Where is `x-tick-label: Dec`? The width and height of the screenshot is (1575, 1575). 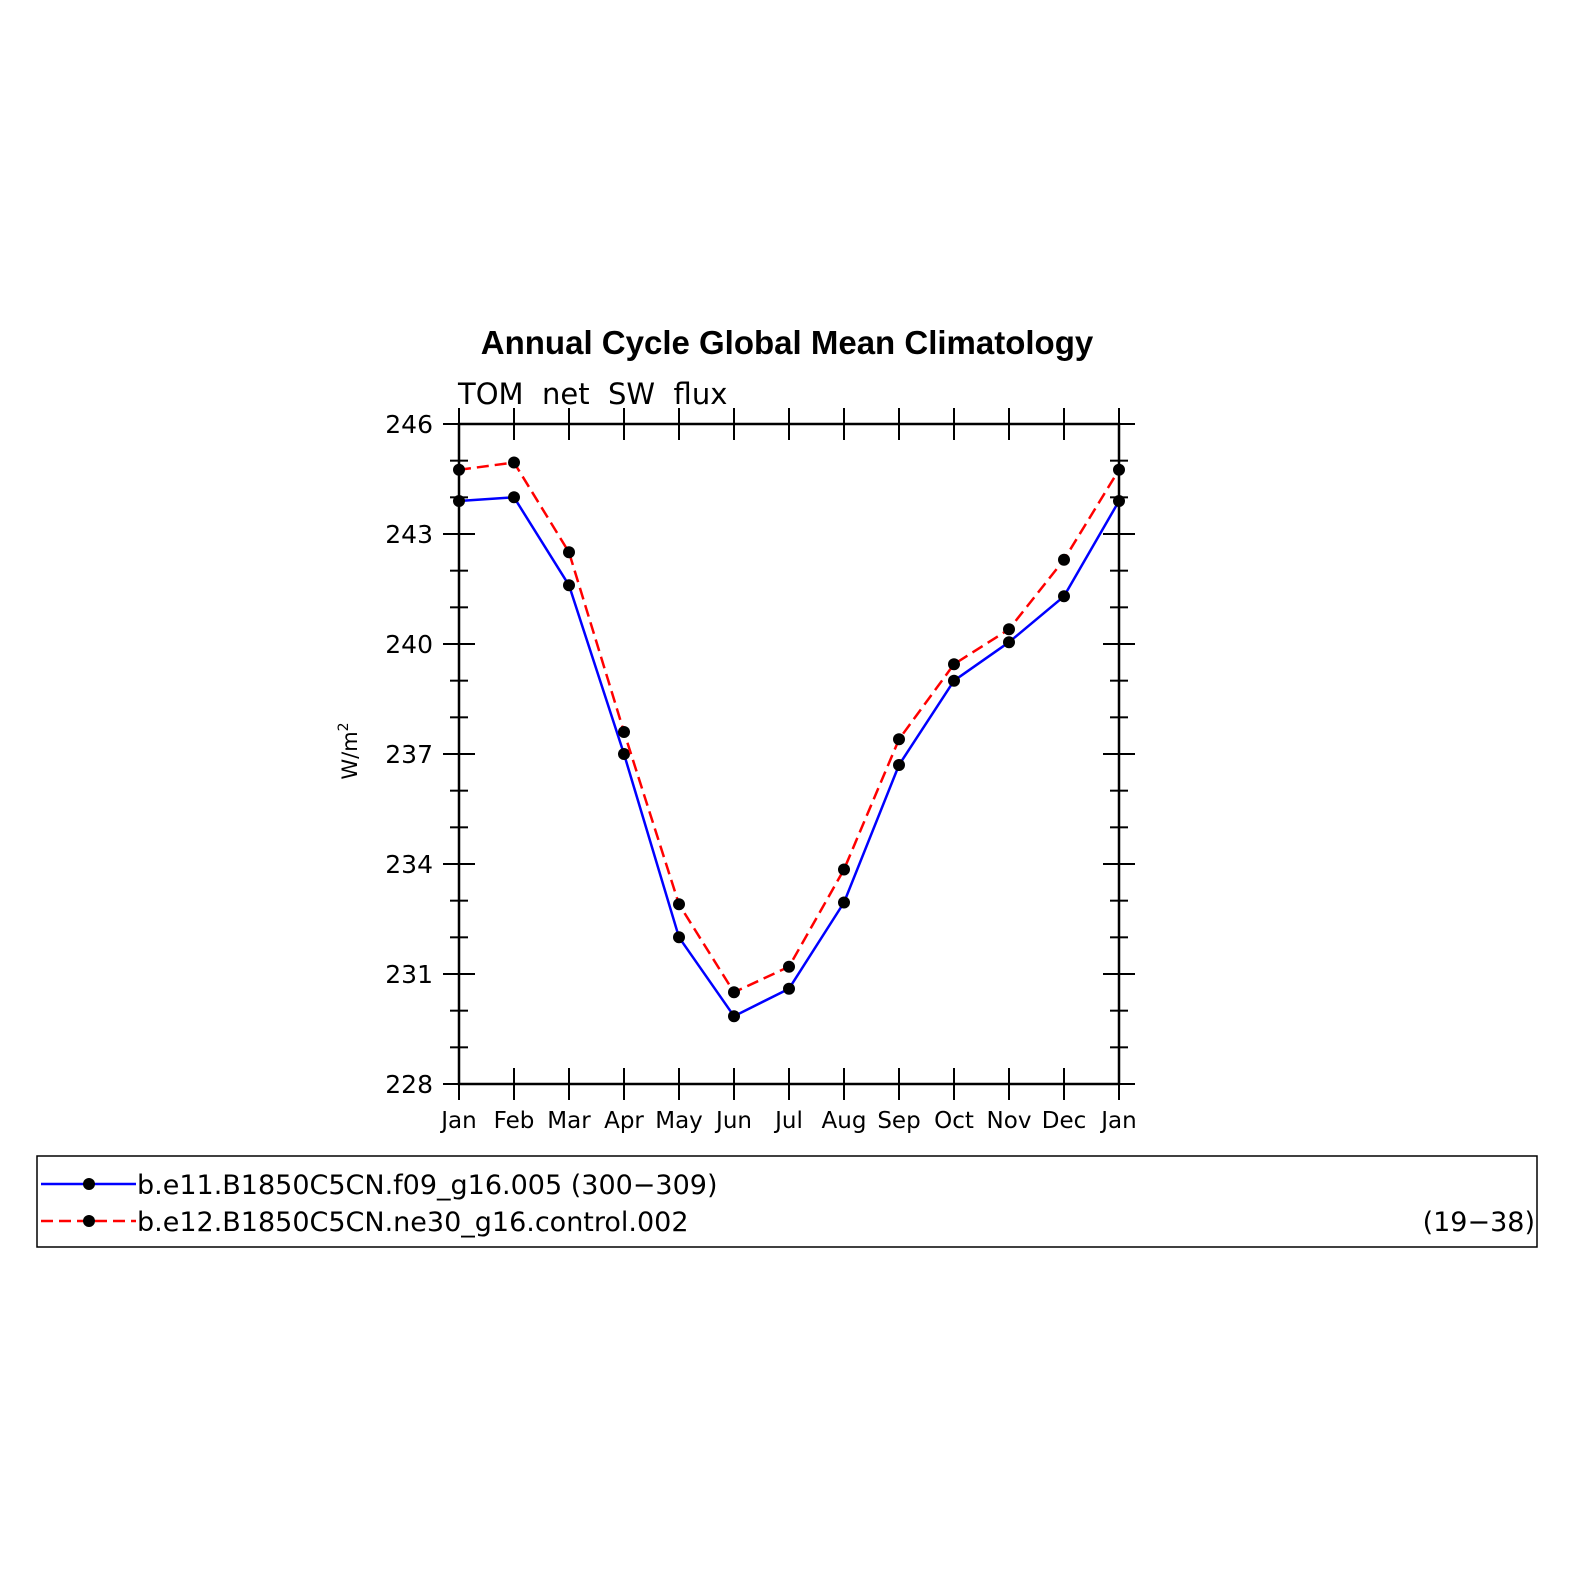
x-tick-label: Dec is located at coordinates (1064, 1121).